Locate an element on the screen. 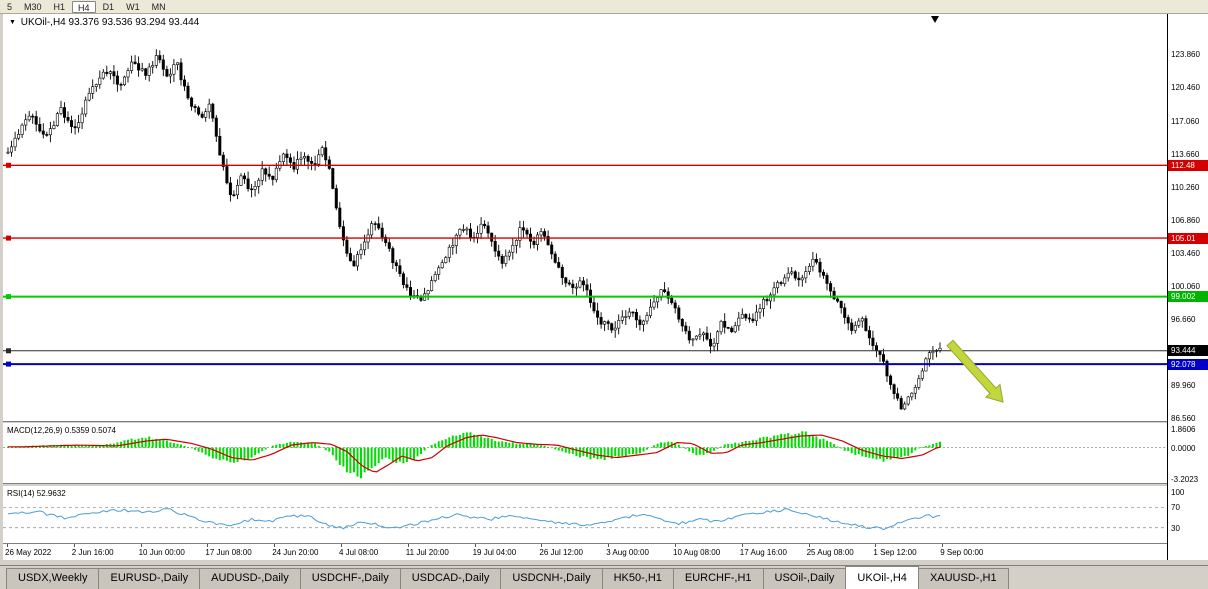 This screenshot has width=1208, height=589. rsi-tick: 100 is located at coordinates (1178, 492).